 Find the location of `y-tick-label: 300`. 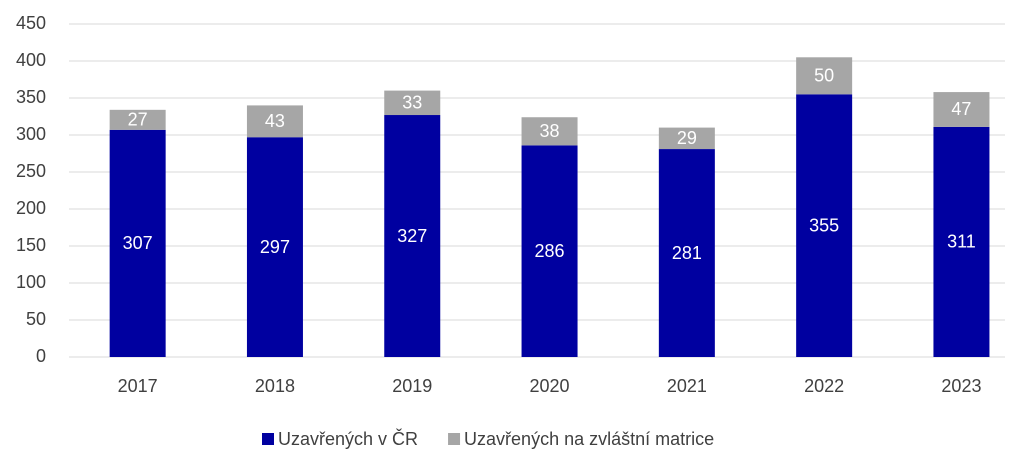

y-tick-label: 300 is located at coordinates (31, 134).